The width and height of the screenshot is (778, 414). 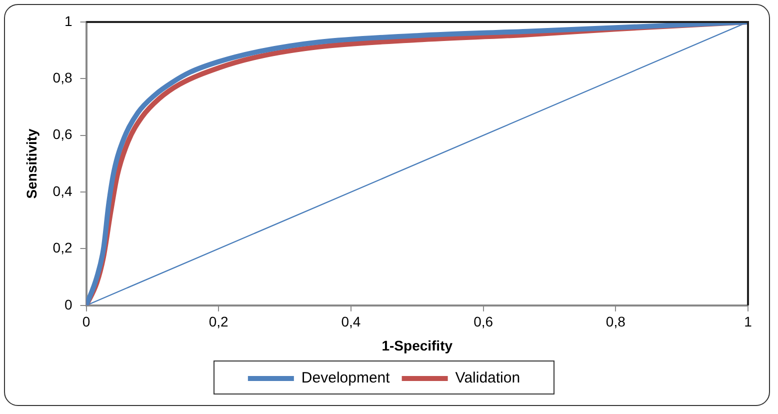 What do you see at coordinates (748, 322) in the screenshot?
I see `x-tick-label: 1` at bounding box center [748, 322].